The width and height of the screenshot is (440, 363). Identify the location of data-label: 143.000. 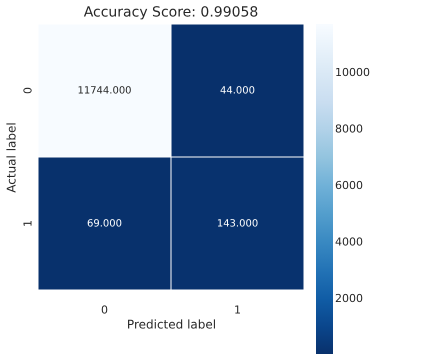
(237, 224).